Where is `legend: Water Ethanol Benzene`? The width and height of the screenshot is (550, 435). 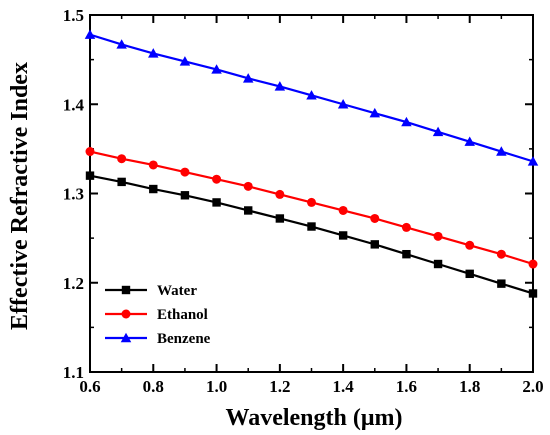 legend: Water Ethanol Benzene is located at coordinates (158, 315).